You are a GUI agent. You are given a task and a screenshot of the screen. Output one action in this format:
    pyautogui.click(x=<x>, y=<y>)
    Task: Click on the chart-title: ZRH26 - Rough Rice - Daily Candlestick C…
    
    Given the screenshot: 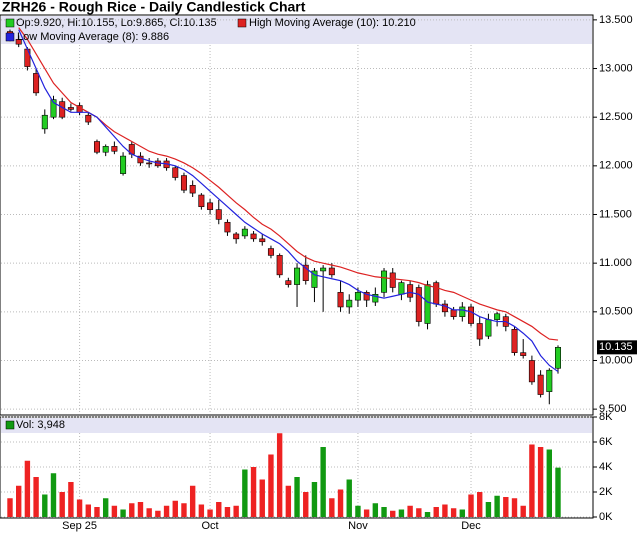 What is the action you would take?
    pyautogui.click(x=154, y=7)
    